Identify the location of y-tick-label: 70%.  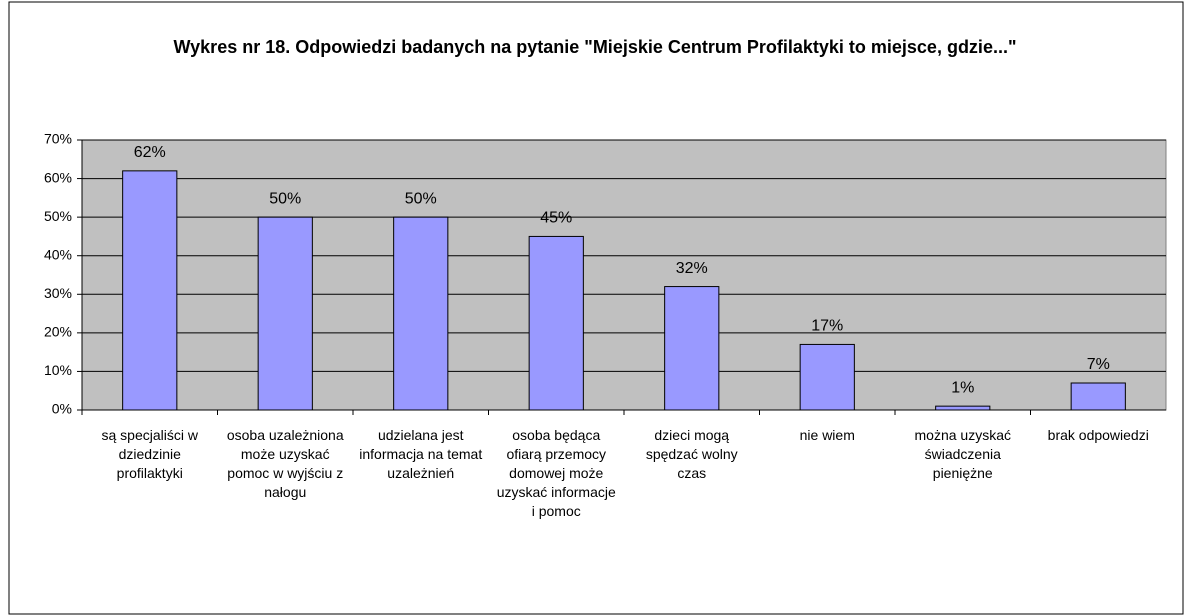
(58, 139).